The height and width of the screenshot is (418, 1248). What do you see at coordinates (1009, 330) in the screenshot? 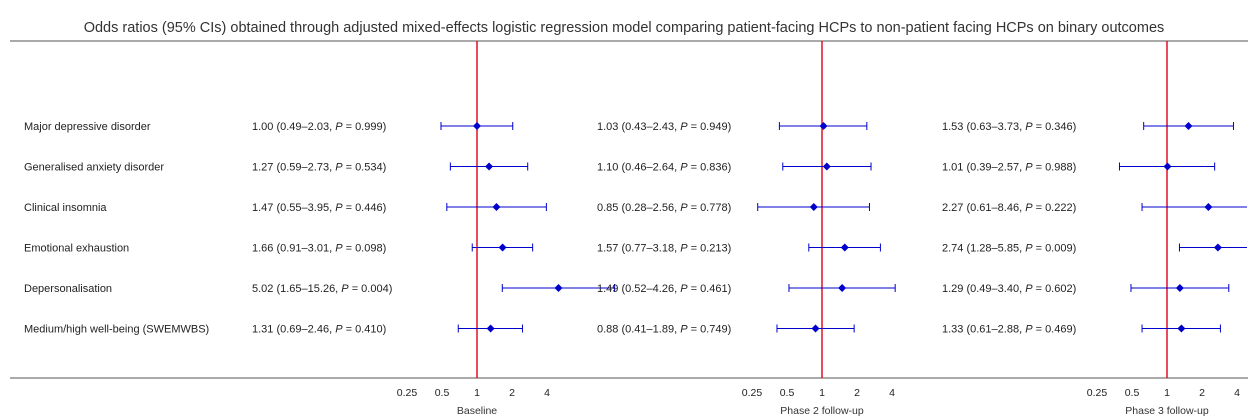
I see `estimate-text: 1.33 (0.61–2.88, P = 0.469)` at bounding box center [1009, 330].